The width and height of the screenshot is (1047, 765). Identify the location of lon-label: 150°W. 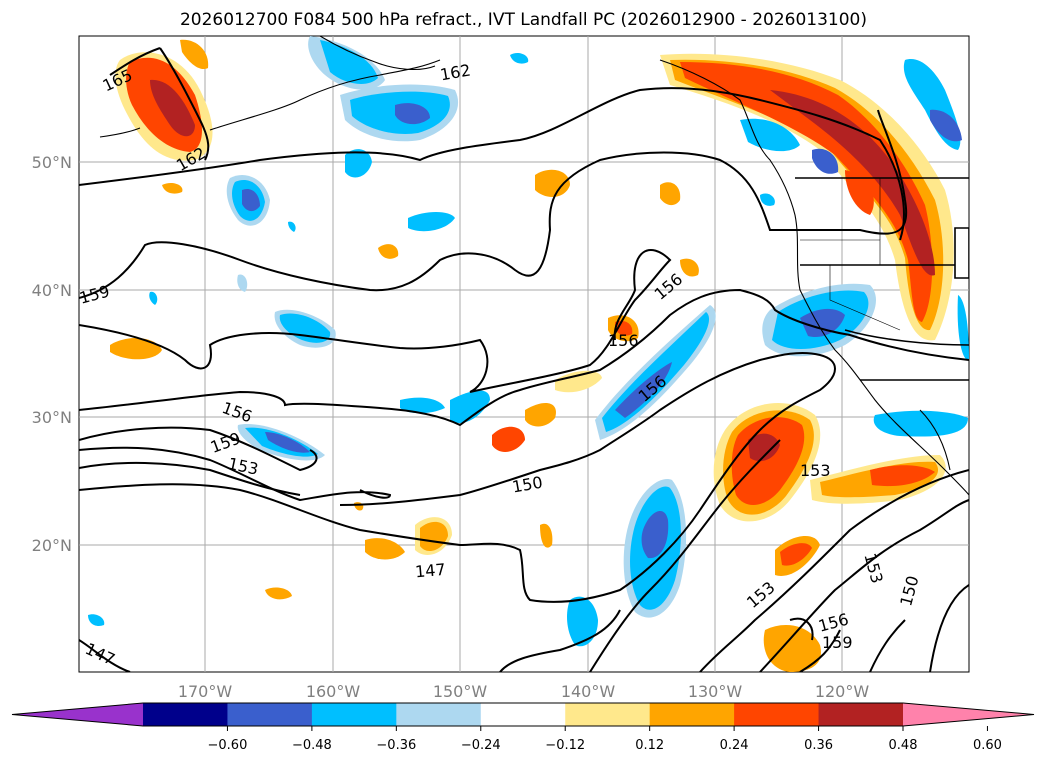
(460, 691).